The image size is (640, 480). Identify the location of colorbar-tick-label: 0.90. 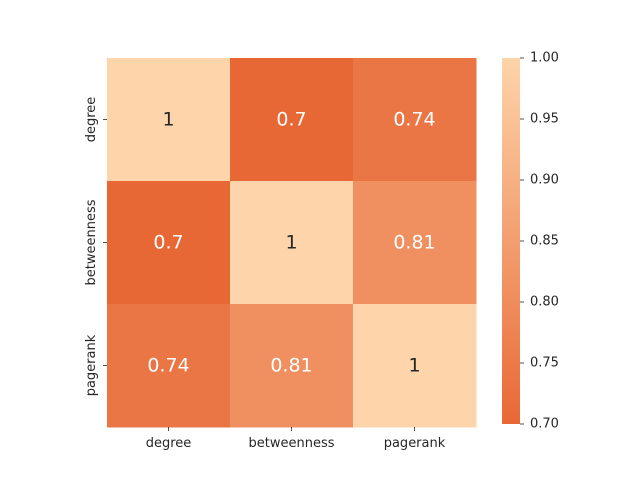
(544, 180).